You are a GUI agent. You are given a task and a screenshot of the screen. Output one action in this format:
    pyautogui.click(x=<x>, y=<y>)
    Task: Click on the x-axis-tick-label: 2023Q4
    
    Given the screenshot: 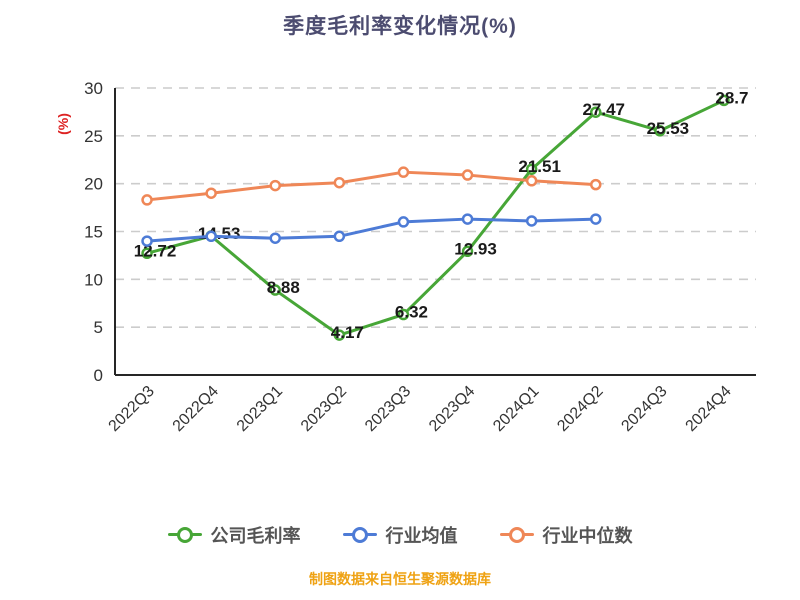 What is the action you would take?
    pyautogui.click(x=452, y=409)
    